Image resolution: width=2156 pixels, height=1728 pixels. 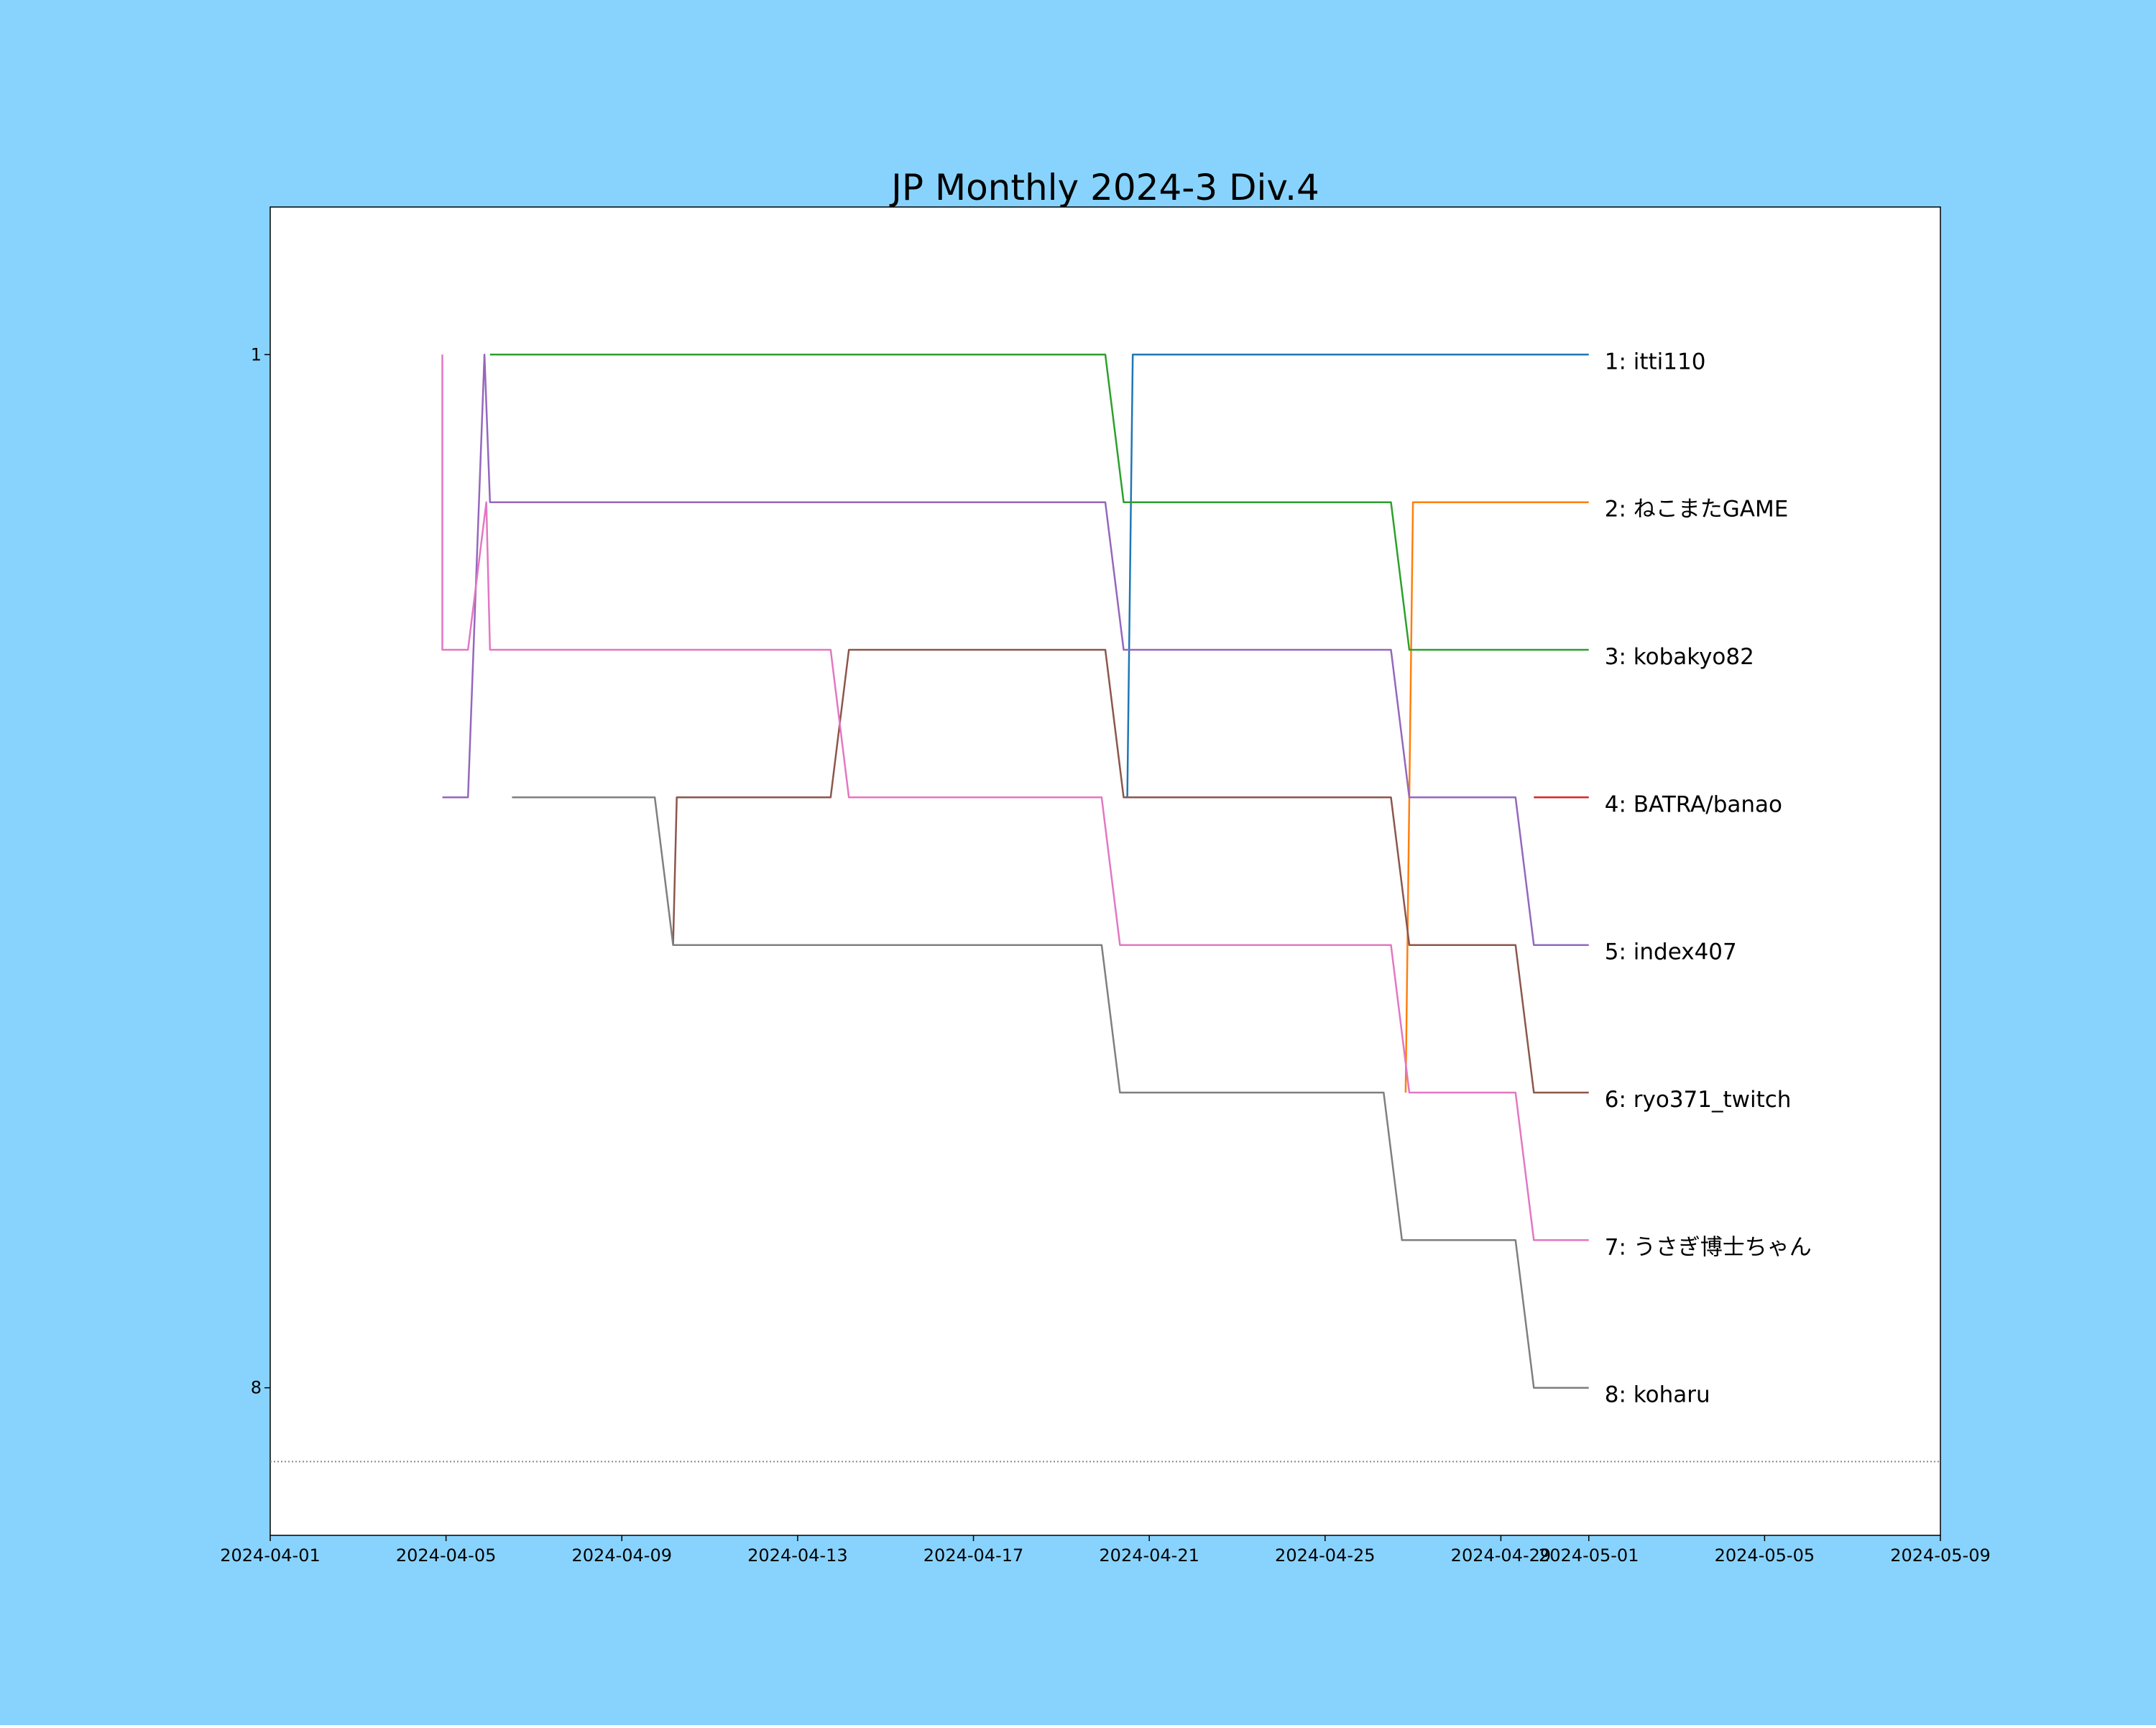 I want to click on y-axis-ticks: 18, so click(x=260, y=871).